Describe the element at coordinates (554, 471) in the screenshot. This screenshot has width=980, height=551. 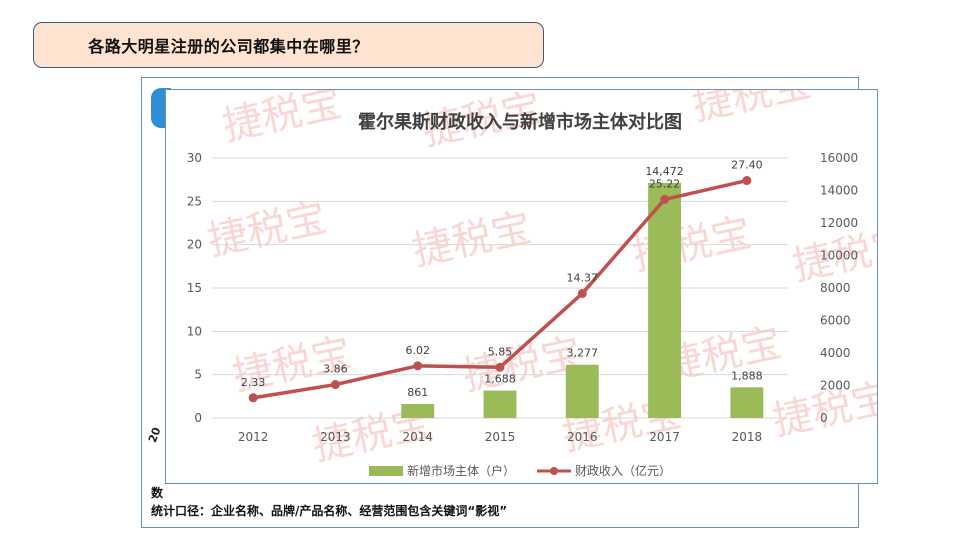
I see `legend-line-marker` at that location.